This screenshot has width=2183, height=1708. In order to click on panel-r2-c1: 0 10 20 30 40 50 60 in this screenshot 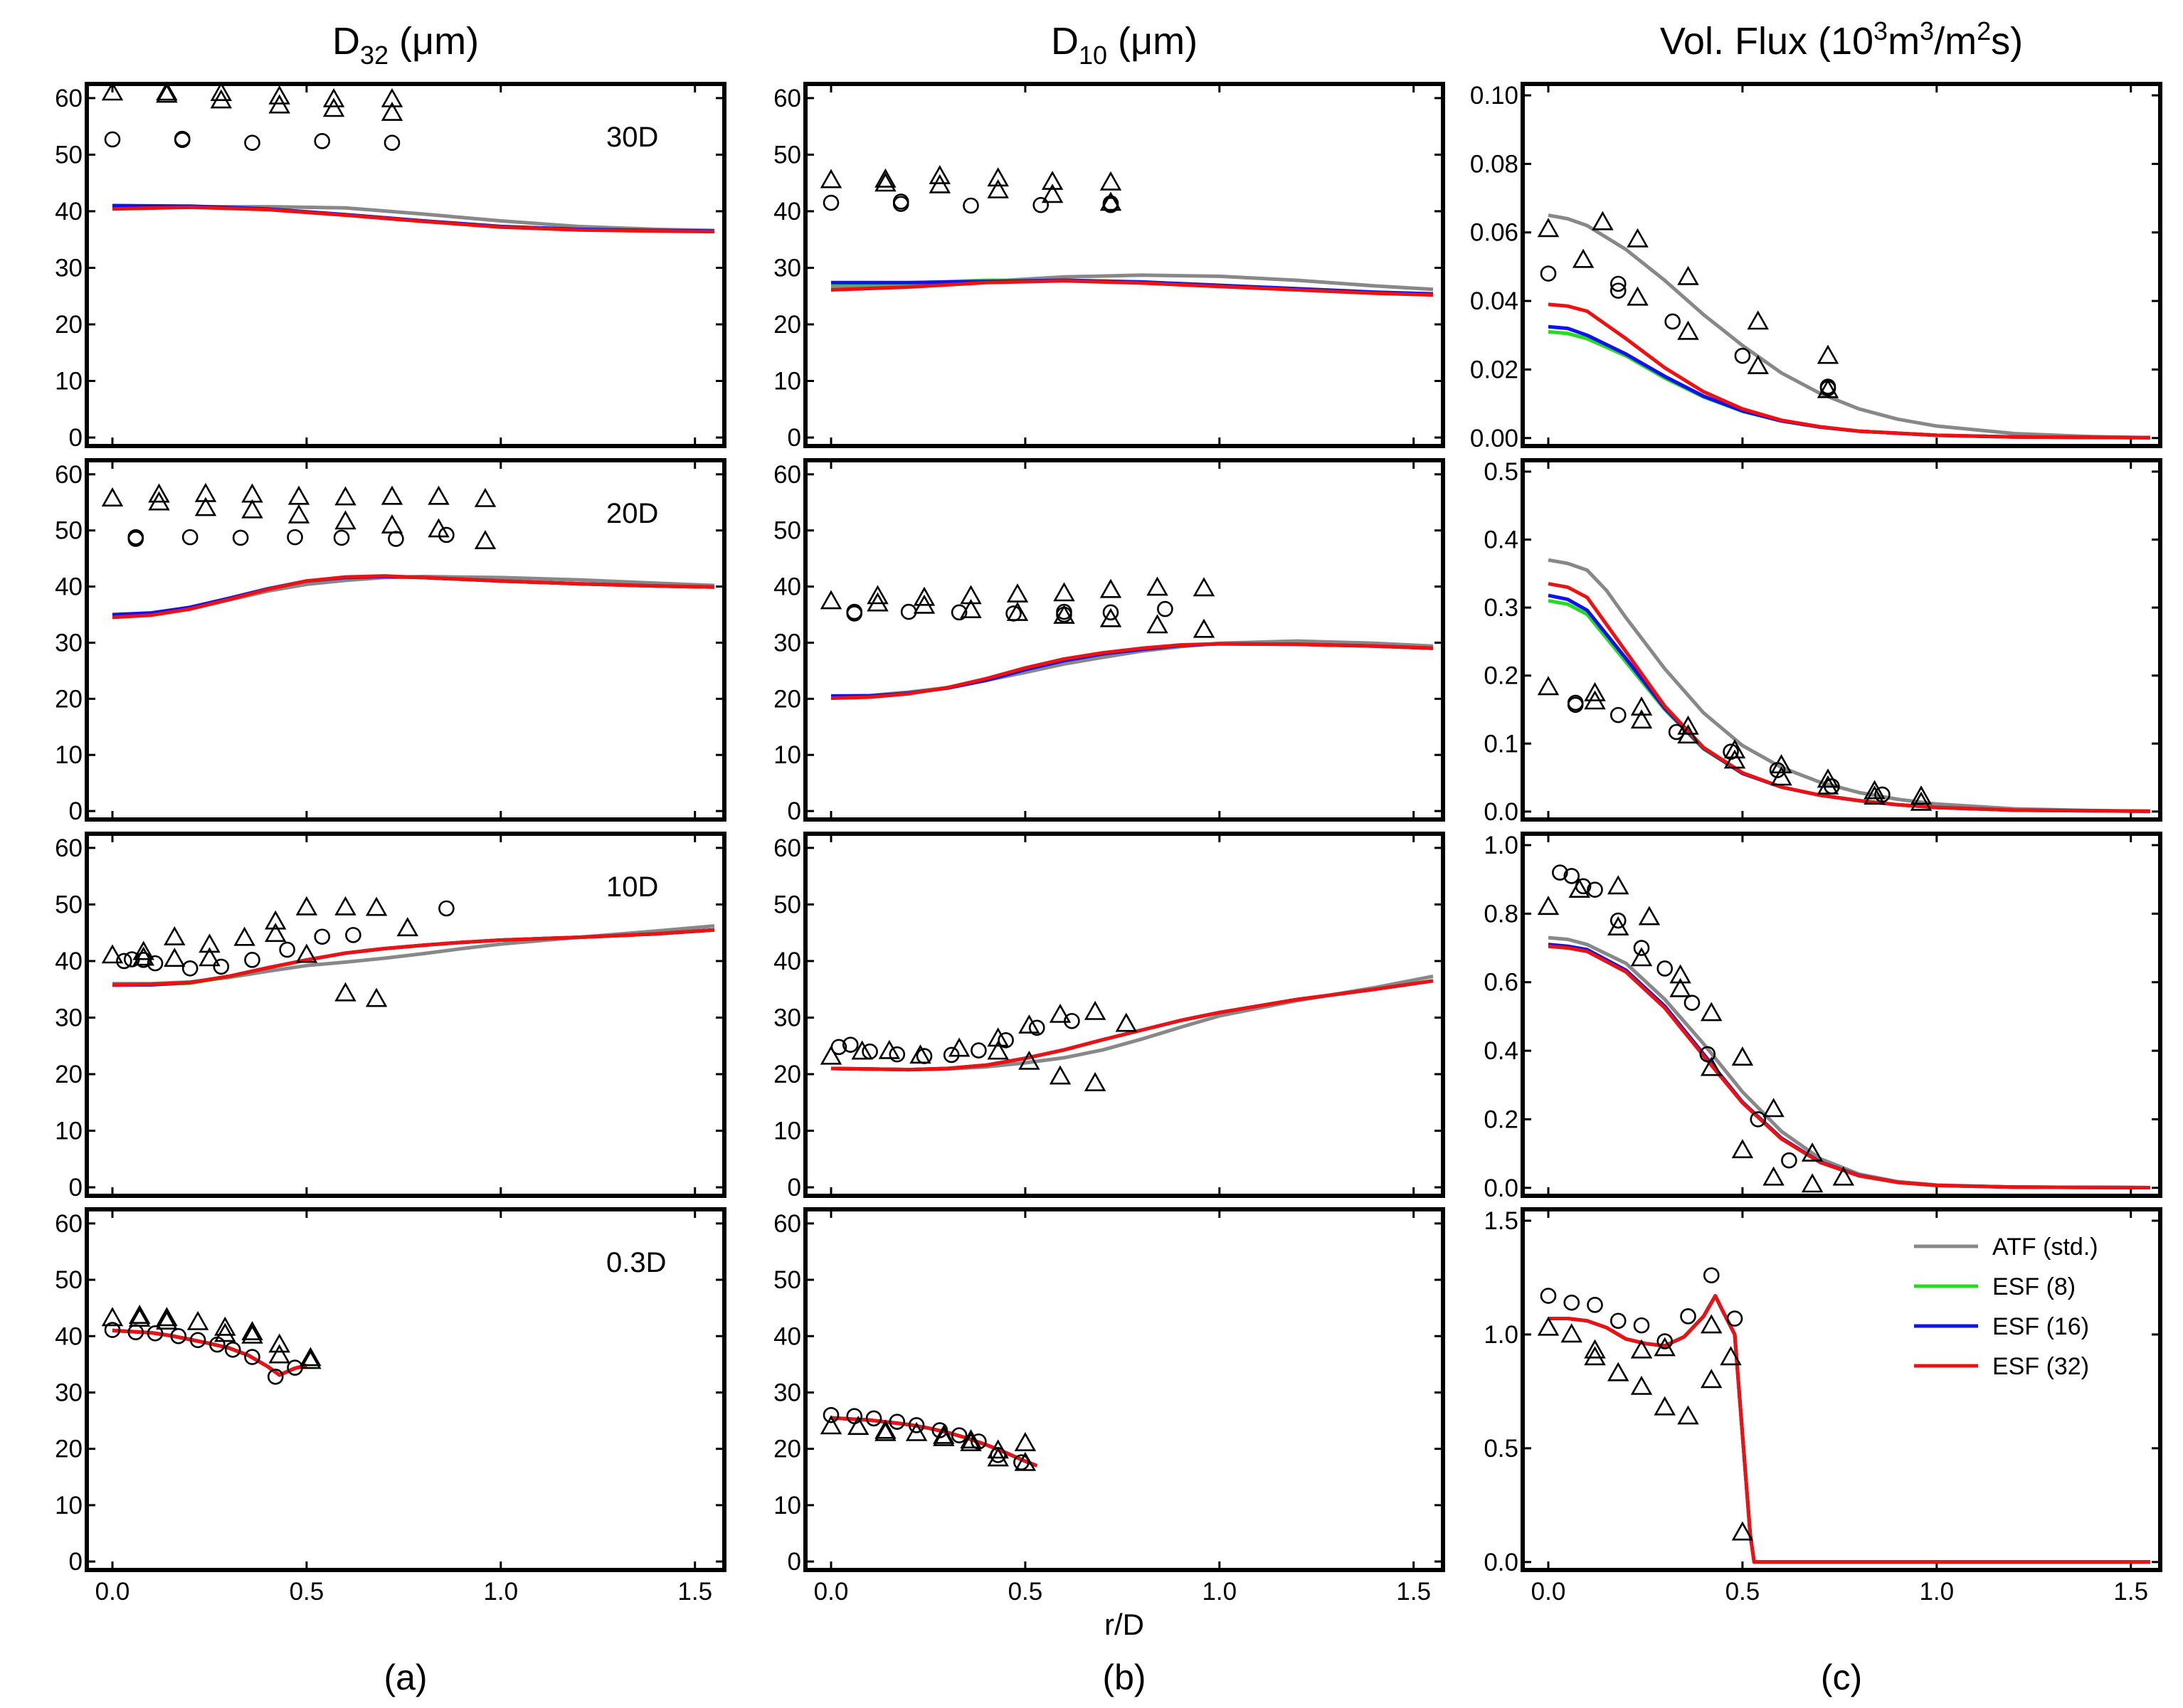, I will do `click(1109, 1017)`.